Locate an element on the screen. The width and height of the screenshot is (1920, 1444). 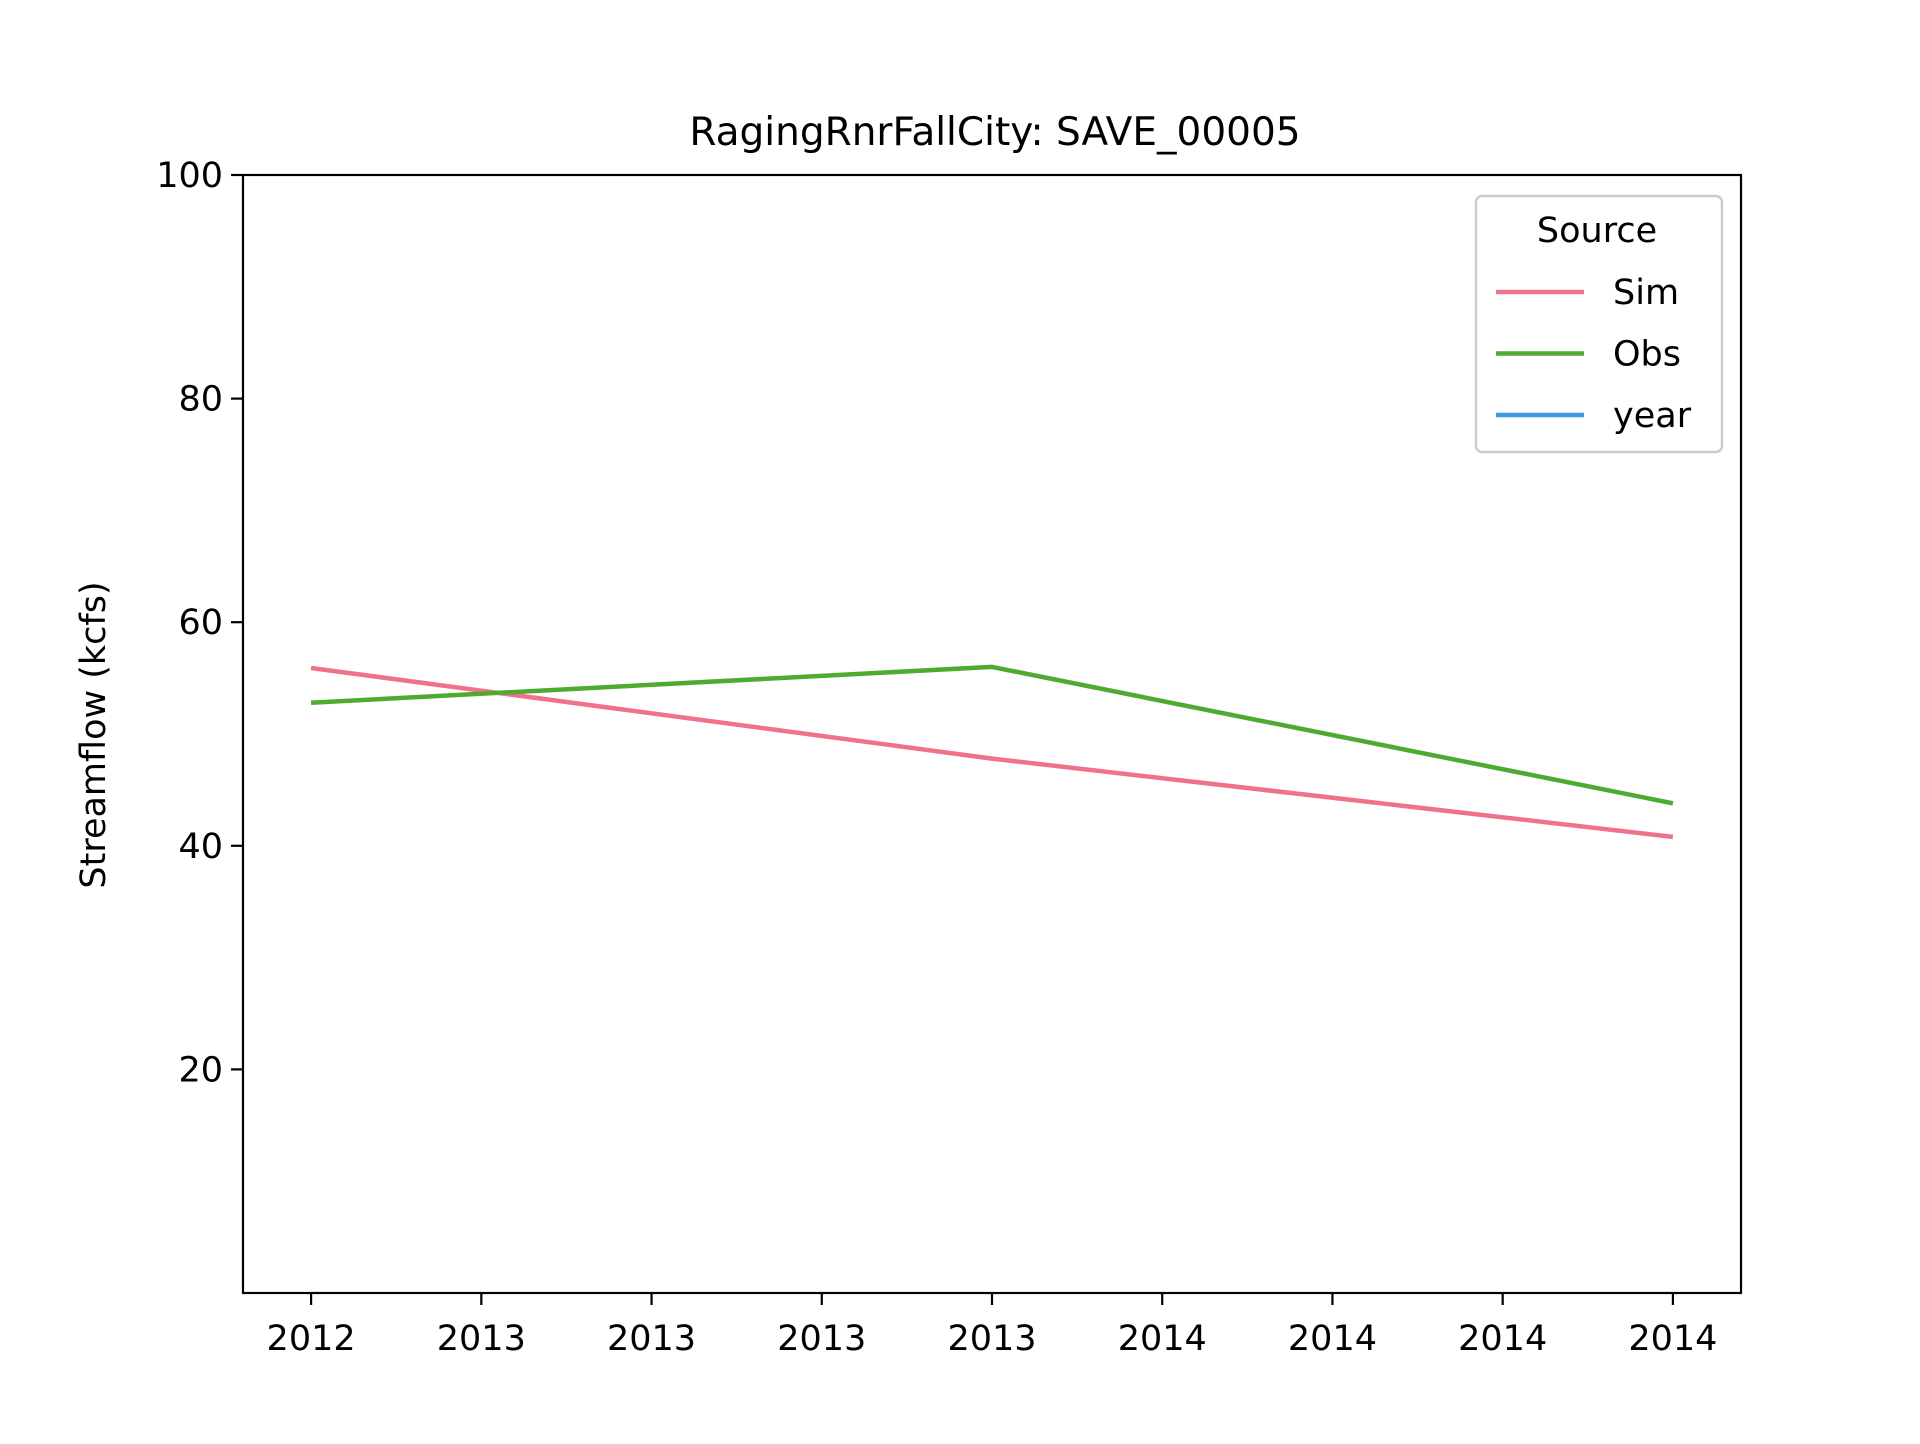
y-tick-label: 40 is located at coordinates (200, 847).